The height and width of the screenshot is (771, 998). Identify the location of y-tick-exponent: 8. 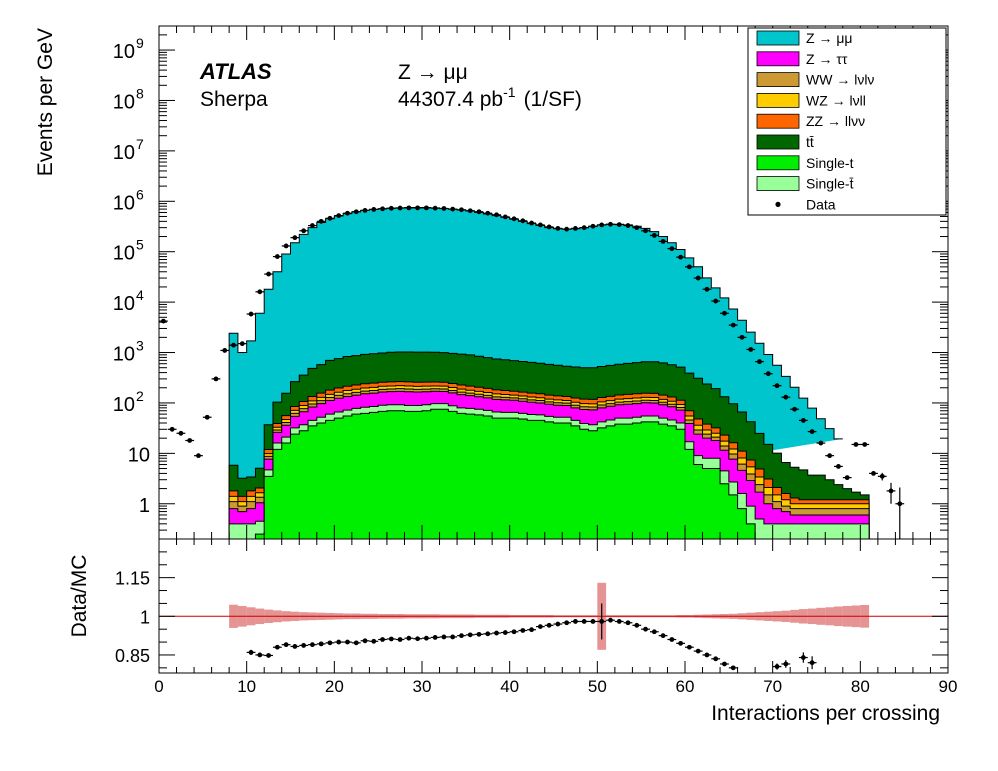
(140, 93).